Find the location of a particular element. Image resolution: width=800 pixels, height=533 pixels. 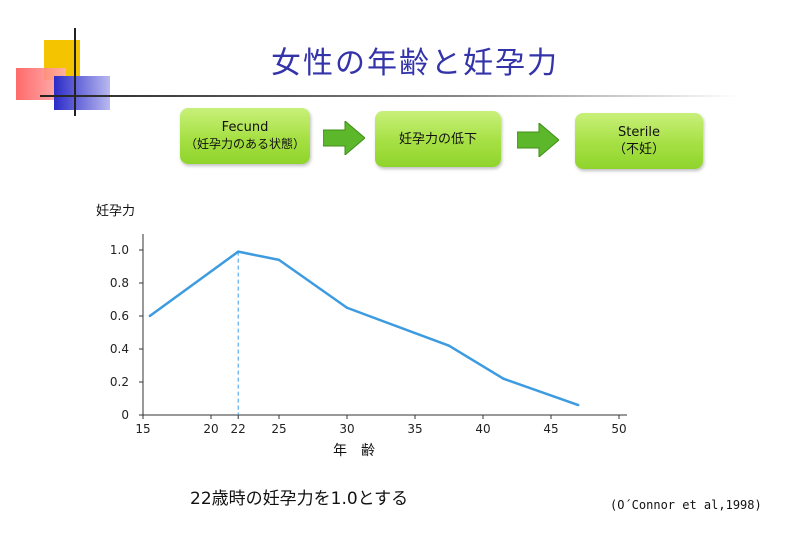

y-tick-label: 0 is located at coordinates (125, 415).